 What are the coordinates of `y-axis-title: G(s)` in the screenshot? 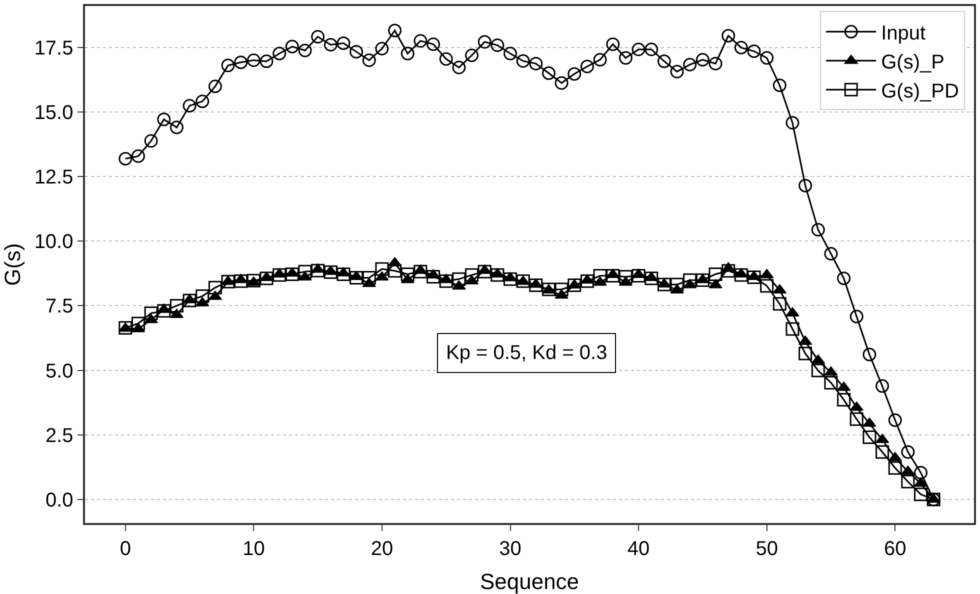 It's located at (12, 264).